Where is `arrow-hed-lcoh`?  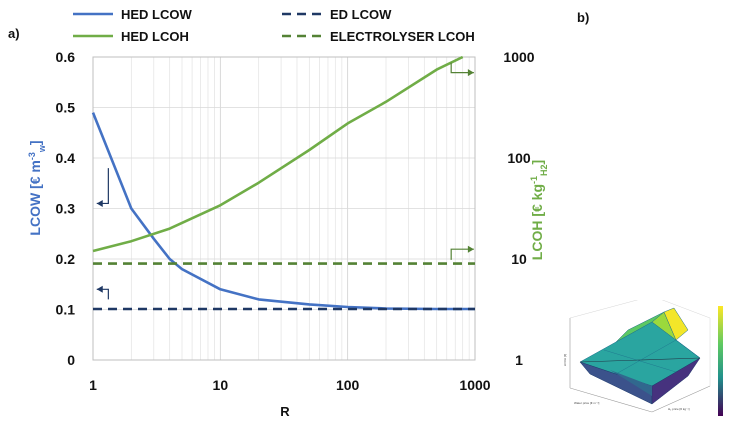
arrow-hed-lcoh is located at coordinates (462, 68).